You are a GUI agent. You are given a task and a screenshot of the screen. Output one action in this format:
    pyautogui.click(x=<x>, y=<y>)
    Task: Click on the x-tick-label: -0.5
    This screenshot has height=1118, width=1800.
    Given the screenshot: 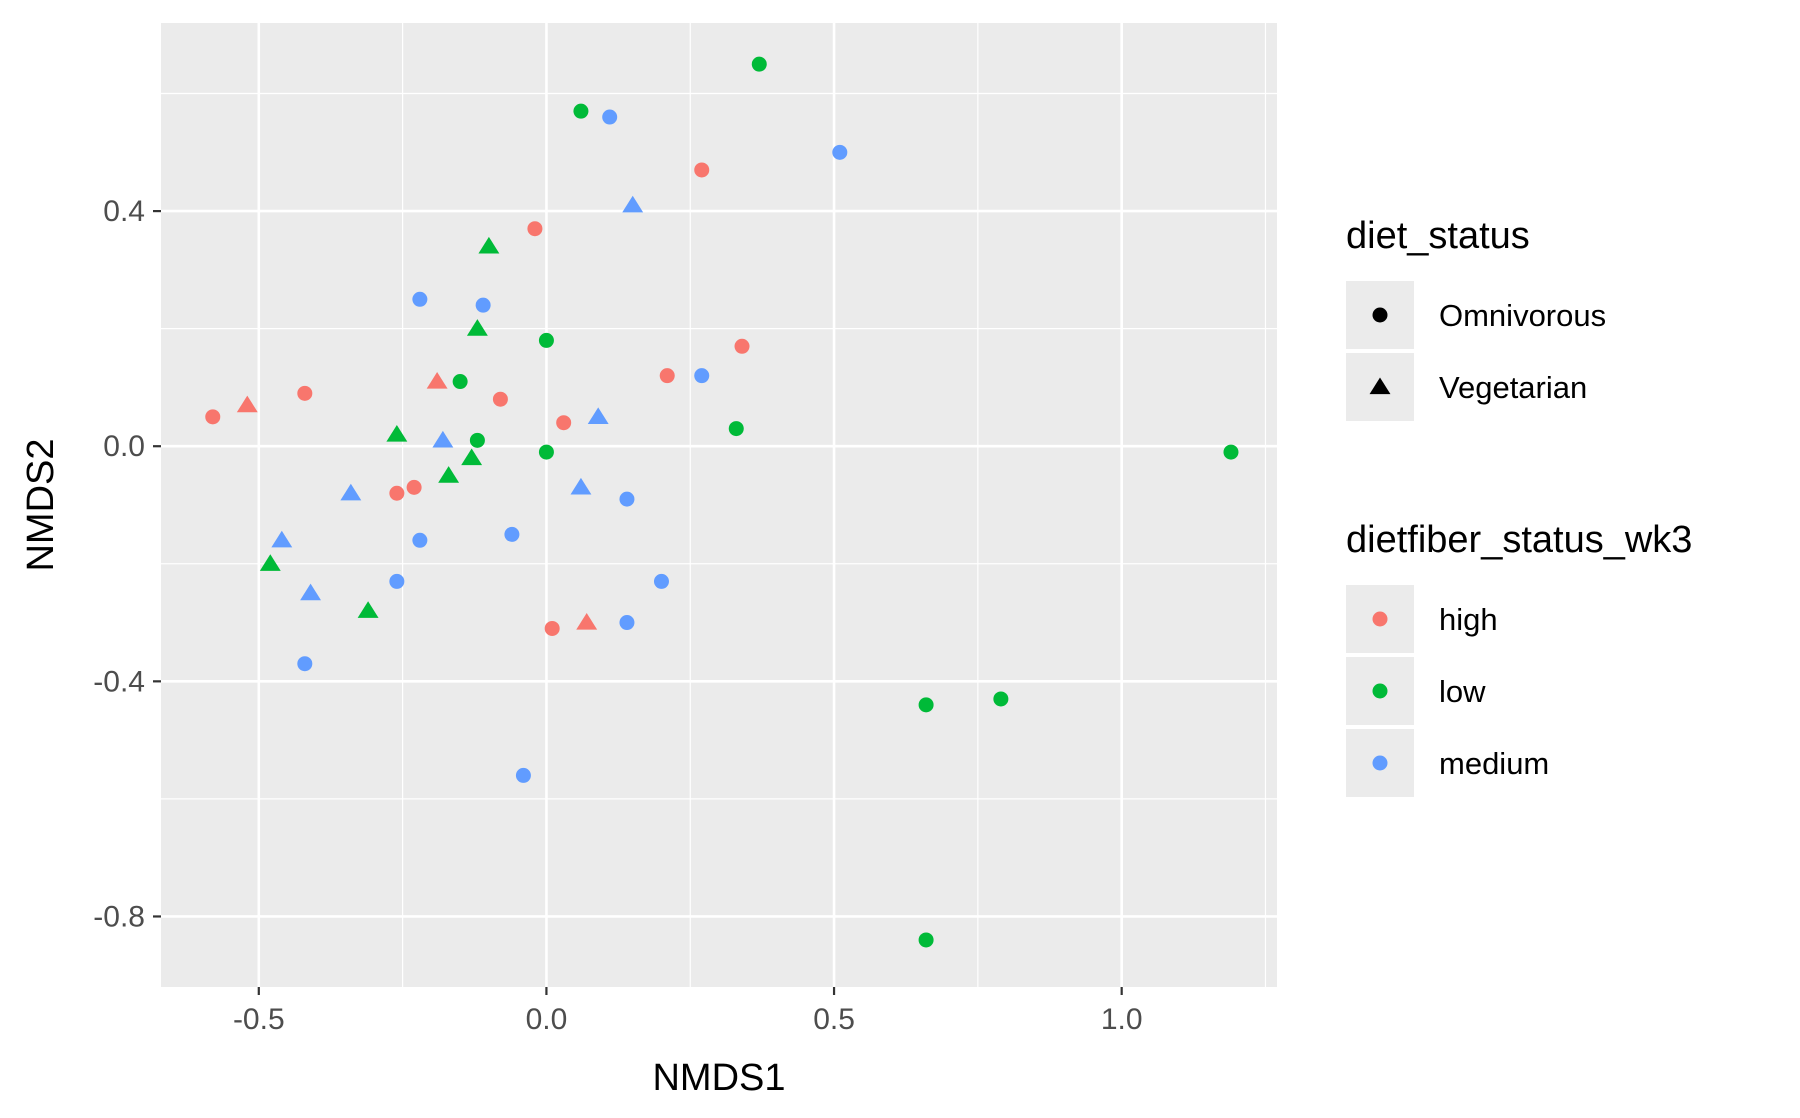 What is the action you would take?
    pyautogui.click(x=259, y=1019)
    